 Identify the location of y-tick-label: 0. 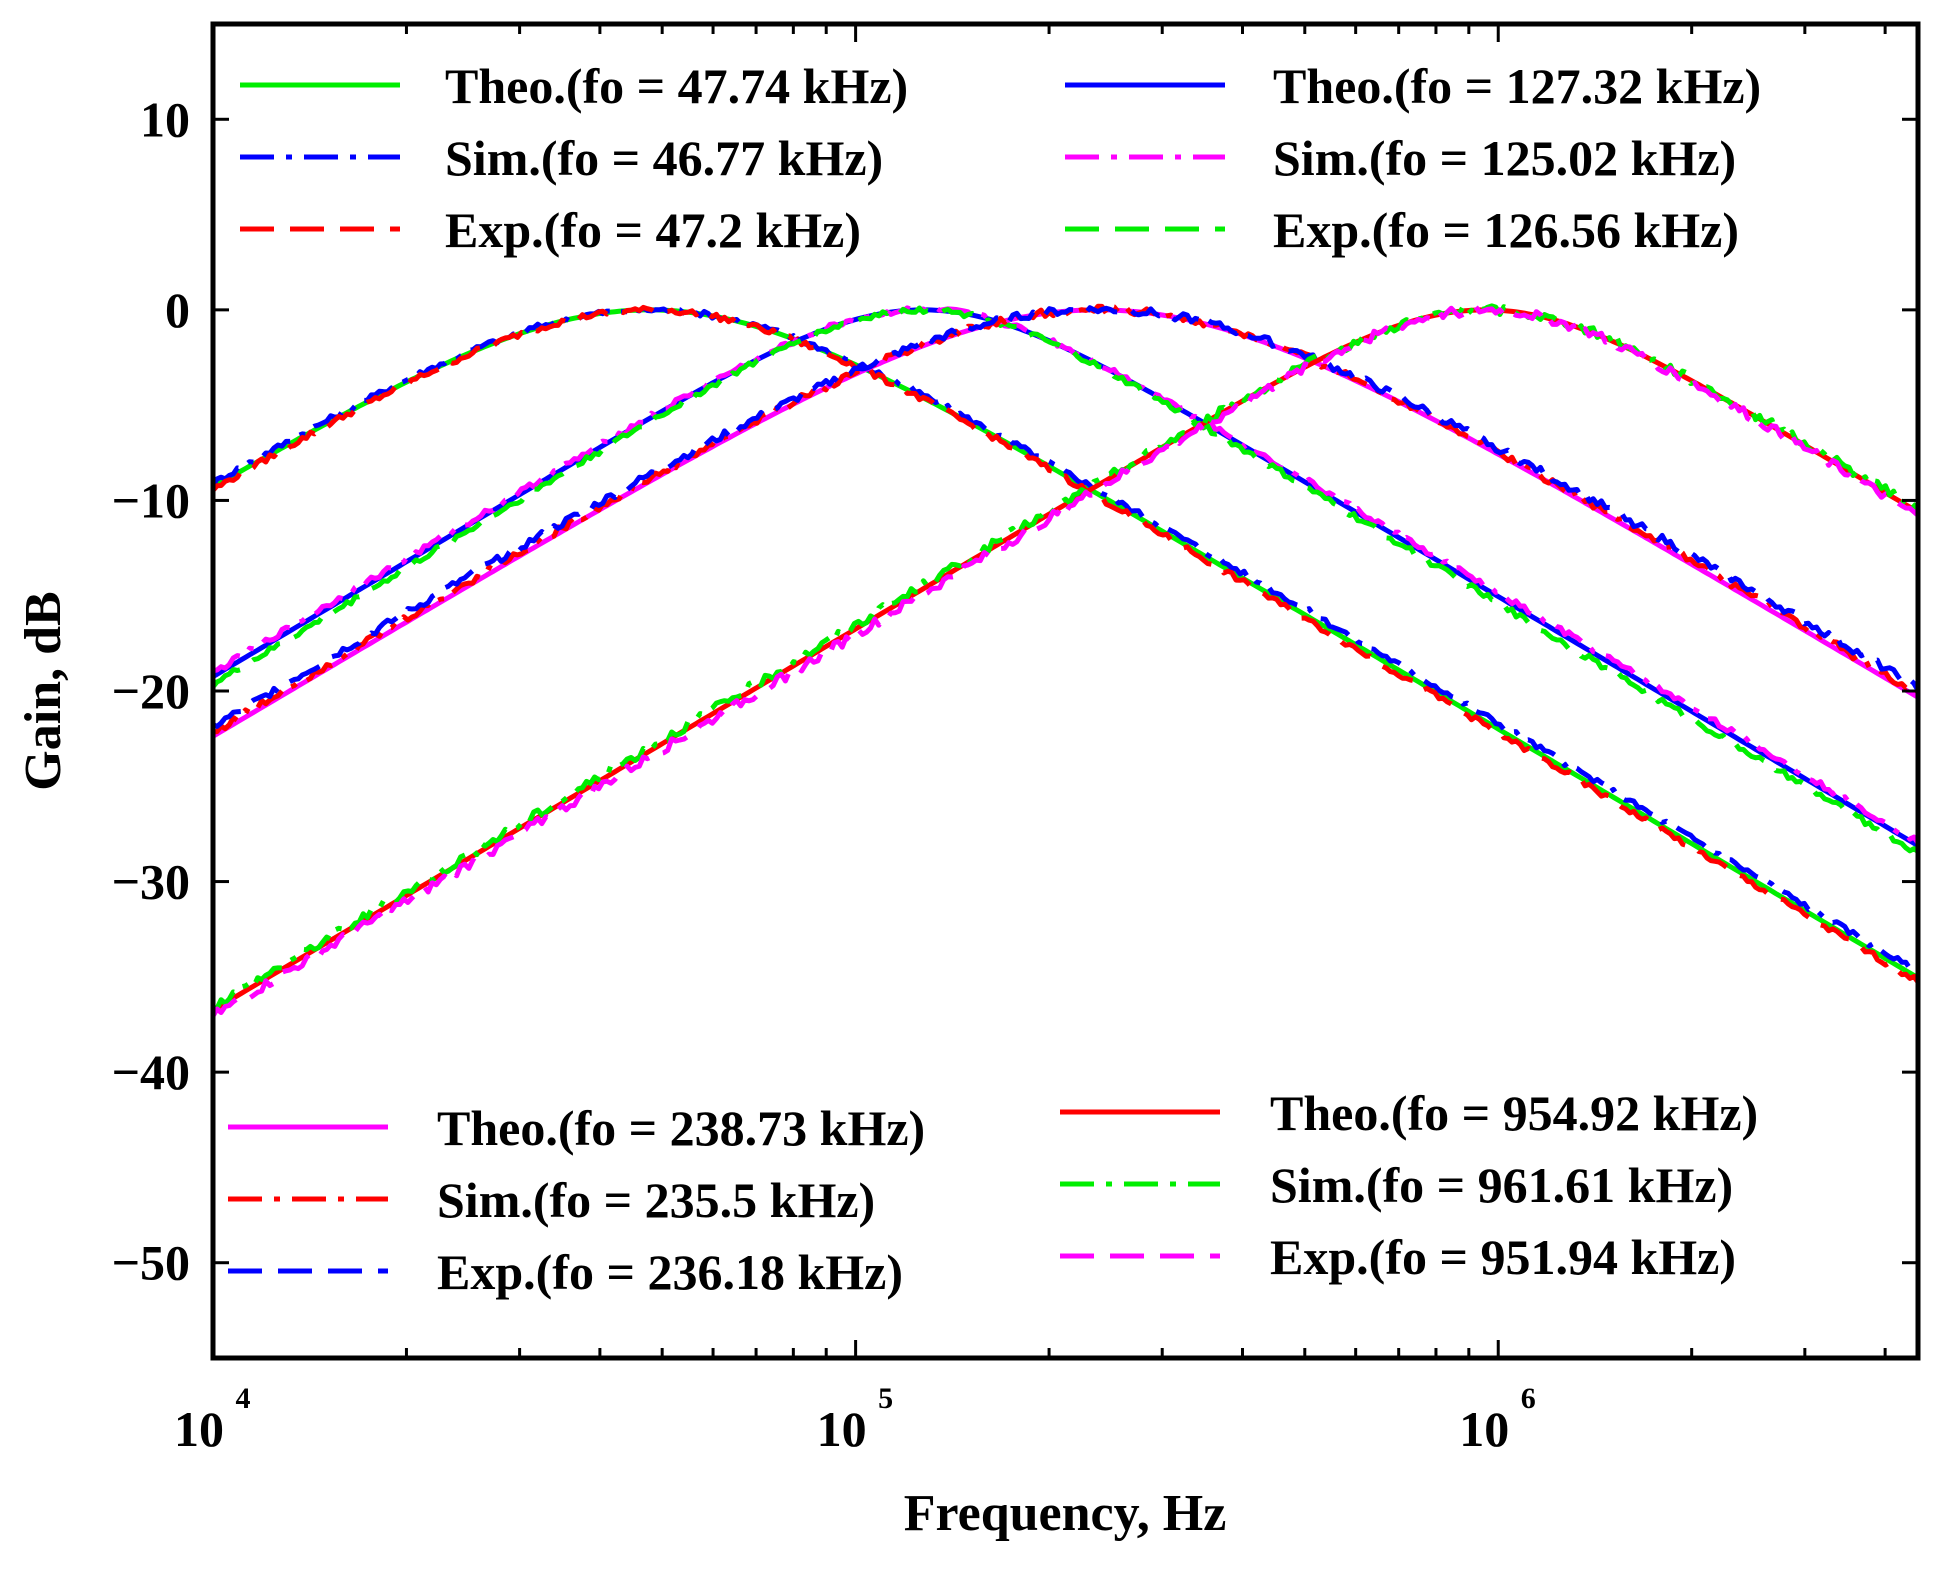
(177, 310).